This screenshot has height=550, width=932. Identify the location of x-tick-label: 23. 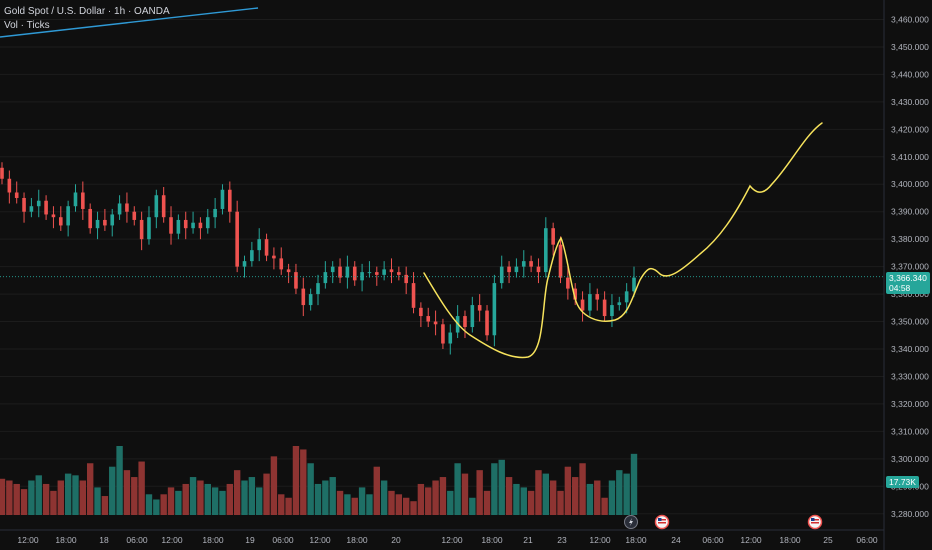
(562, 540).